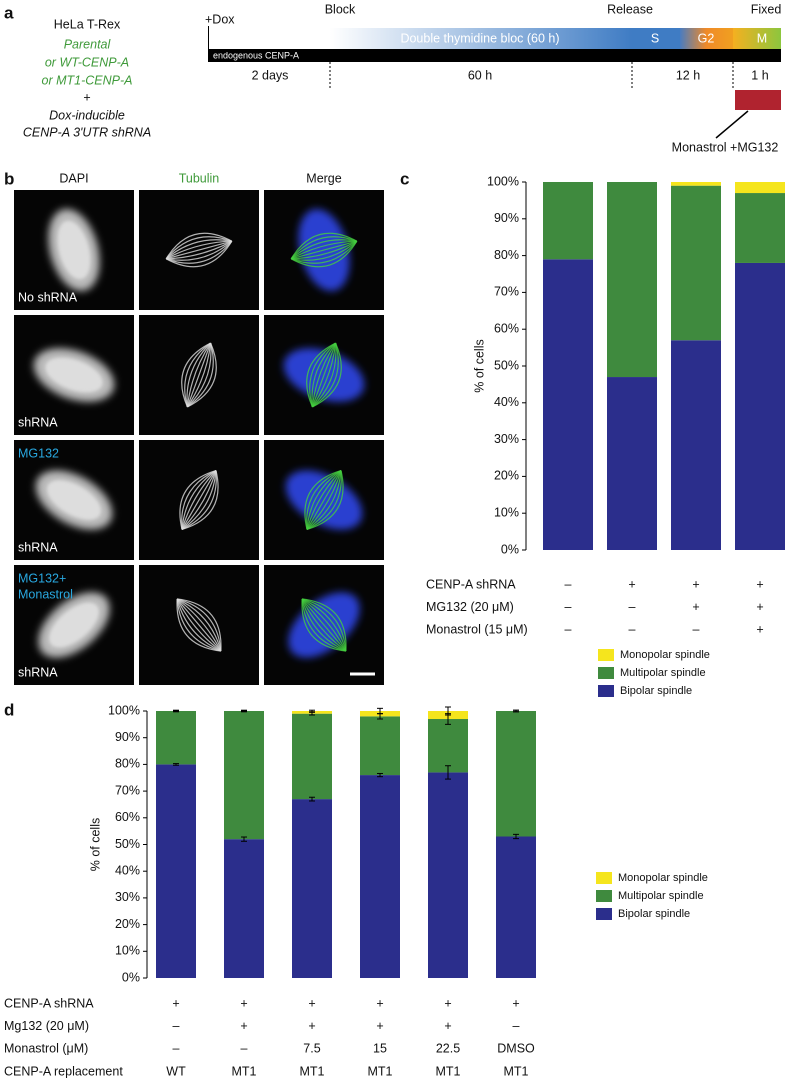  Describe the element at coordinates (176, 1071) in the screenshot. I see `condition-value: WT` at that location.